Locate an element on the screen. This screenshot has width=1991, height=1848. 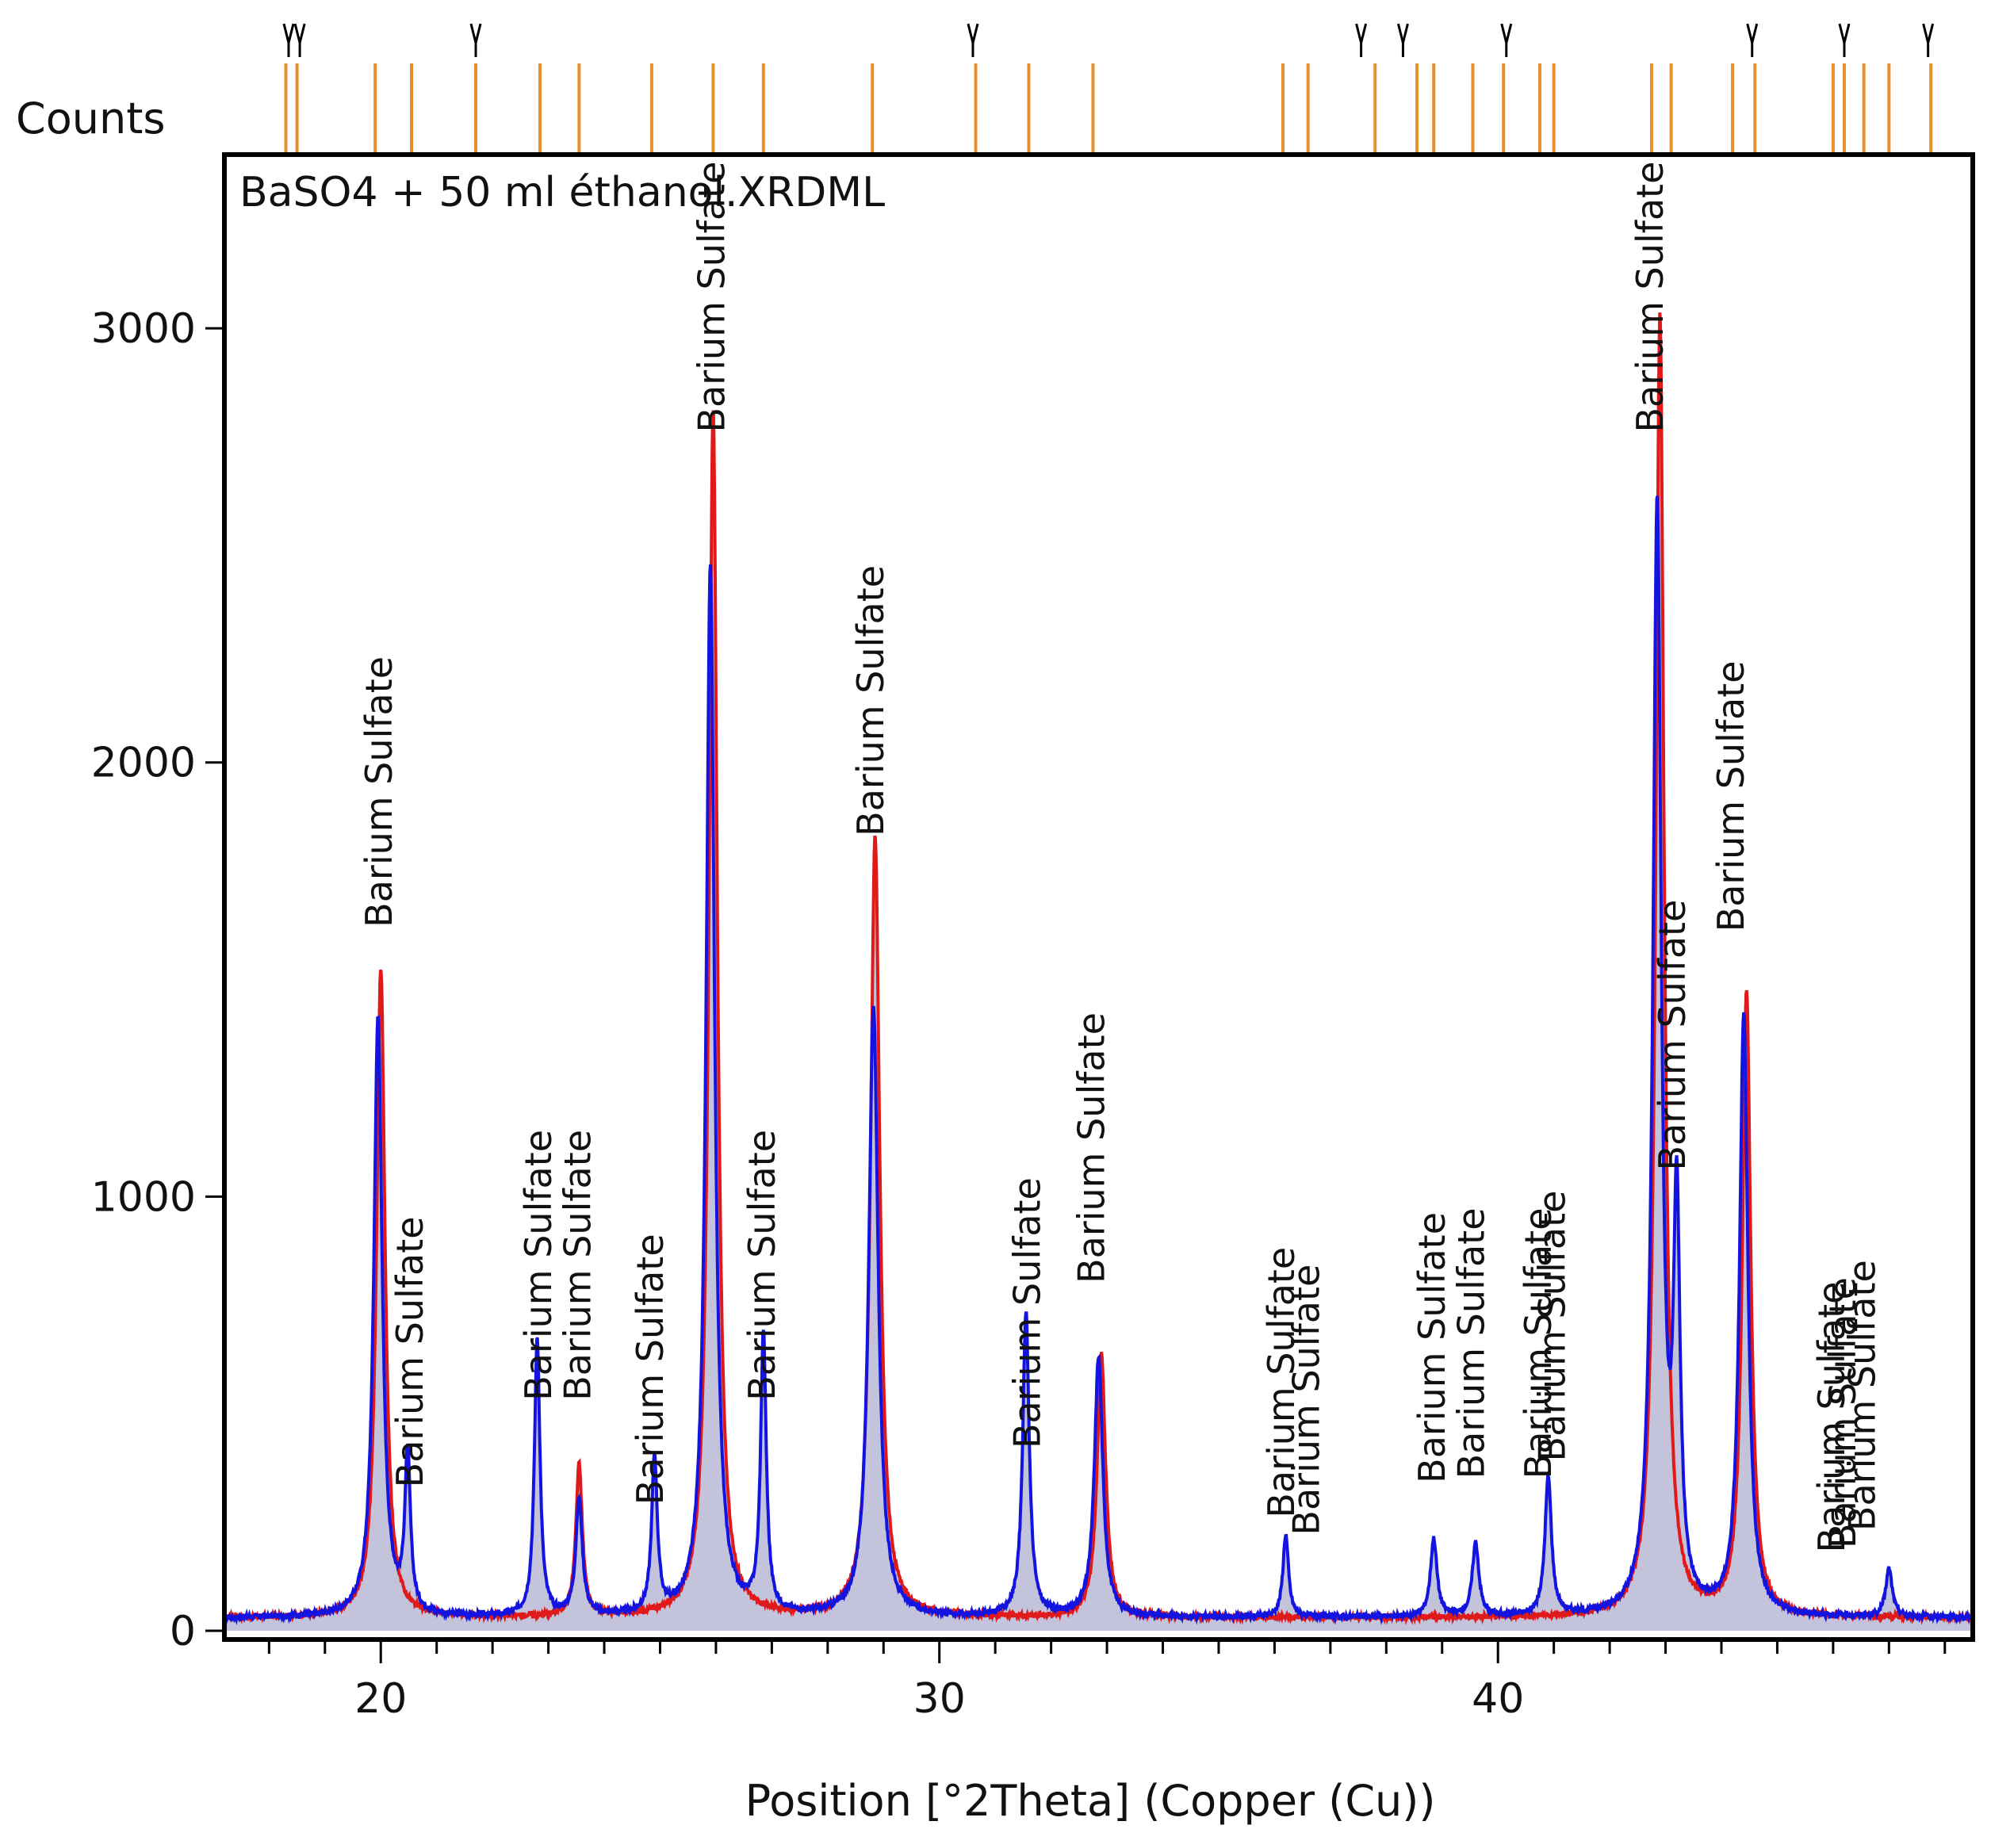
y-tick-label: 2000 is located at coordinates (143, 764).